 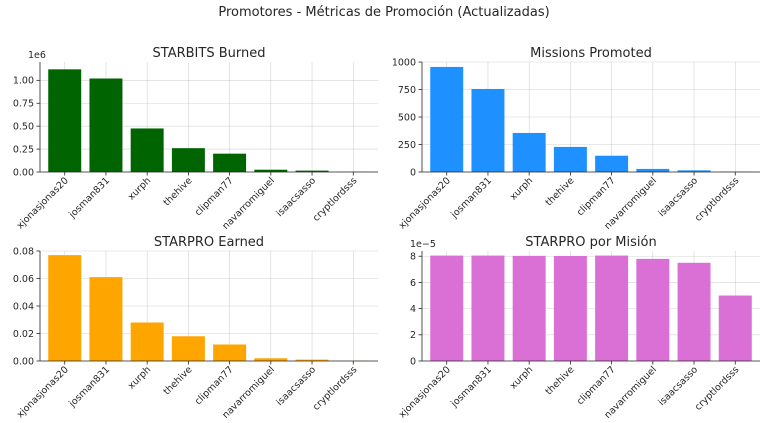 I want to click on starpro-por-mision-bar-xurph, so click(x=529, y=308).